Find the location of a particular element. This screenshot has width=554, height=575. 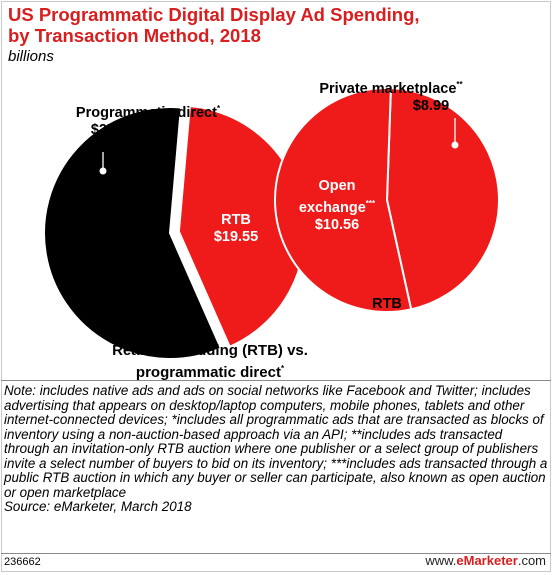

label-programmatic-direct-footnote: * is located at coordinates (218, 108).